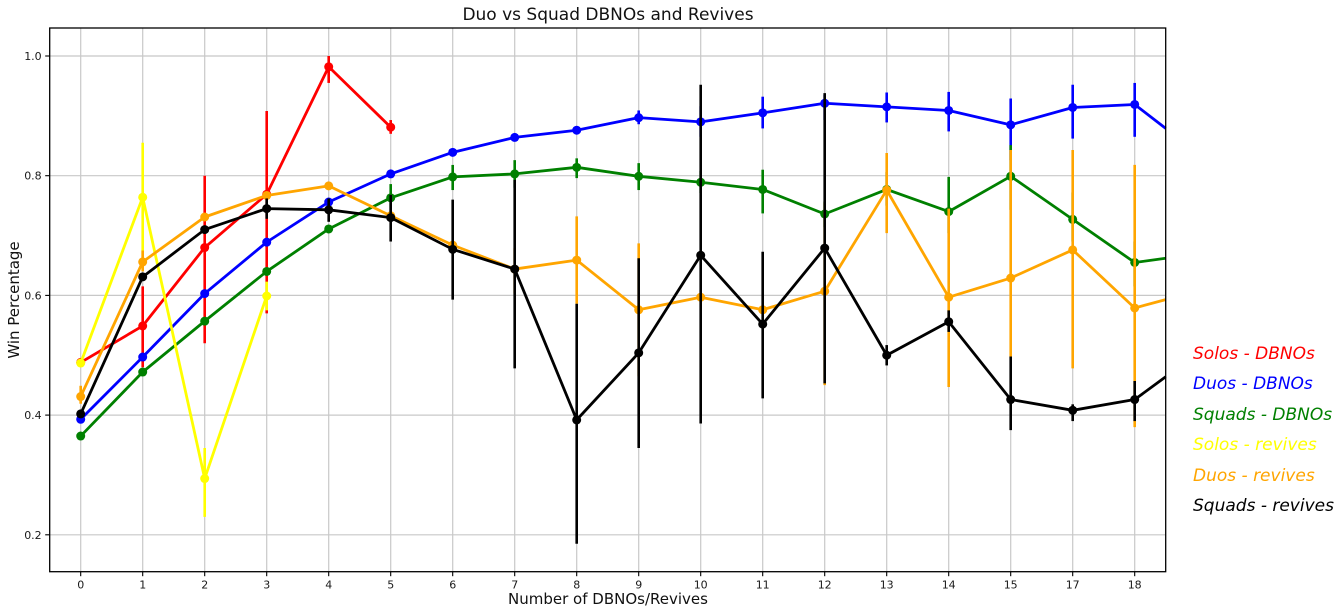 The height and width of the screenshot is (615, 1344). Describe the element at coordinates (763, 585) in the screenshot. I see `x-tick-label: 11` at that location.